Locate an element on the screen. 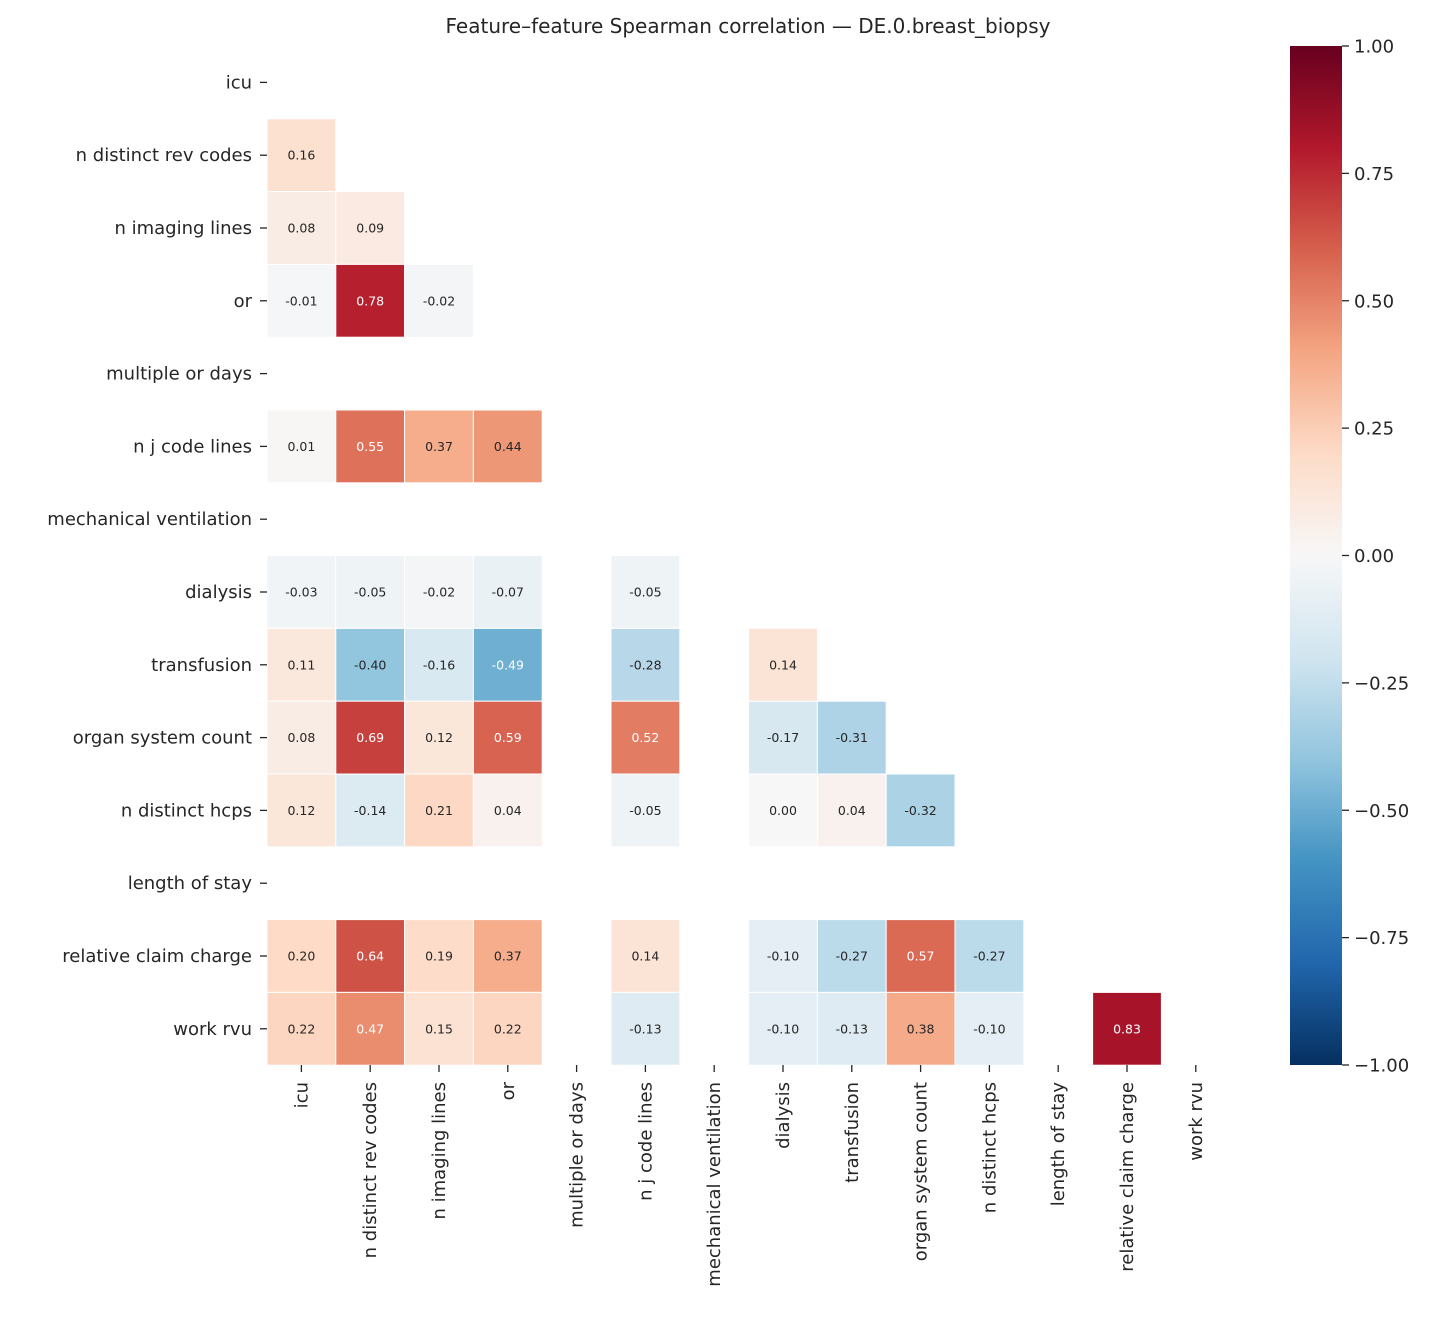  cell-value-label: -0.49 is located at coordinates (508, 664).